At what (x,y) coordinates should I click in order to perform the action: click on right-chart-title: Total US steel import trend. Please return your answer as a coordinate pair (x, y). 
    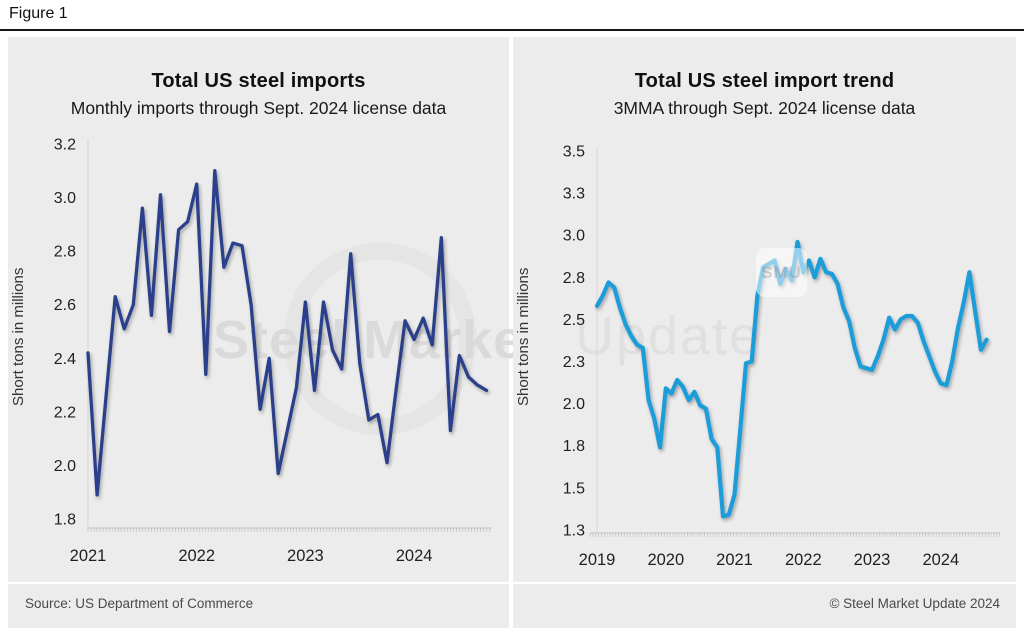
    Looking at the image, I should click on (764, 81).